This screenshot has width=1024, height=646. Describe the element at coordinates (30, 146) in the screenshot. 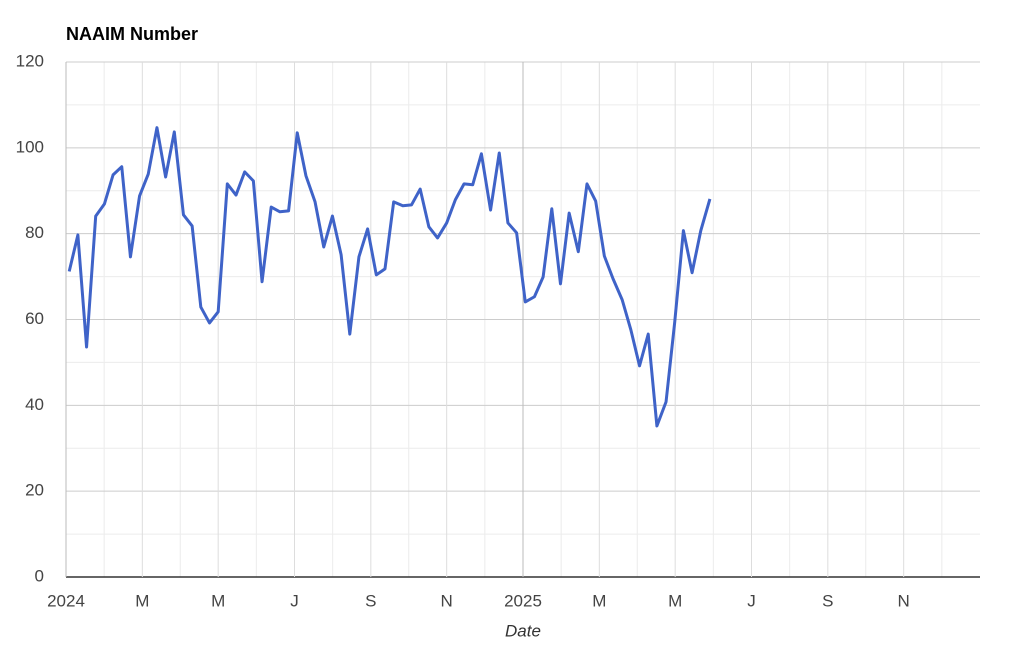

I see `y-tick-label: 100` at that location.